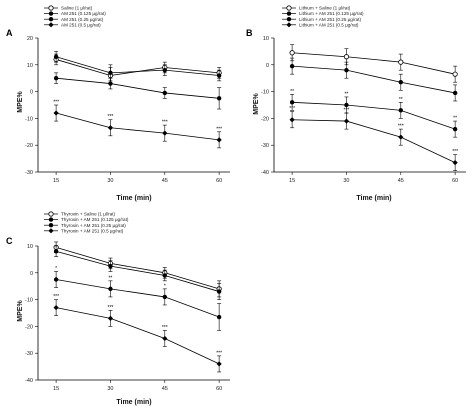  What do you see at coordinates (56, 389) in the screenshot?
I see `panel-c-x-tick-label: 15` at bounding box center [56, 389].